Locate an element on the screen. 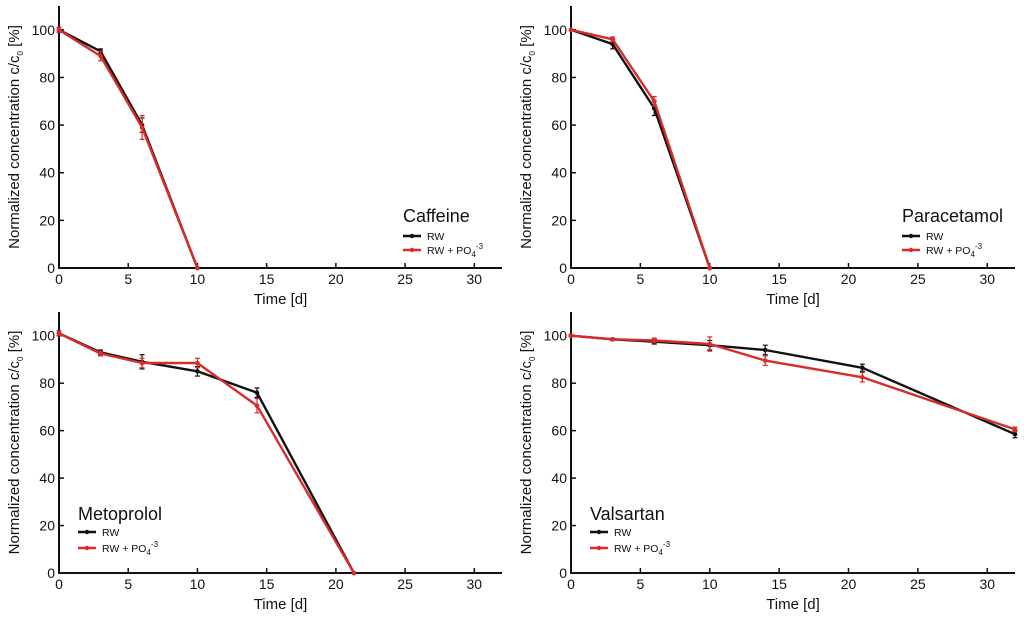  x-tick-label: 10 is located at coordinates (710, 279).